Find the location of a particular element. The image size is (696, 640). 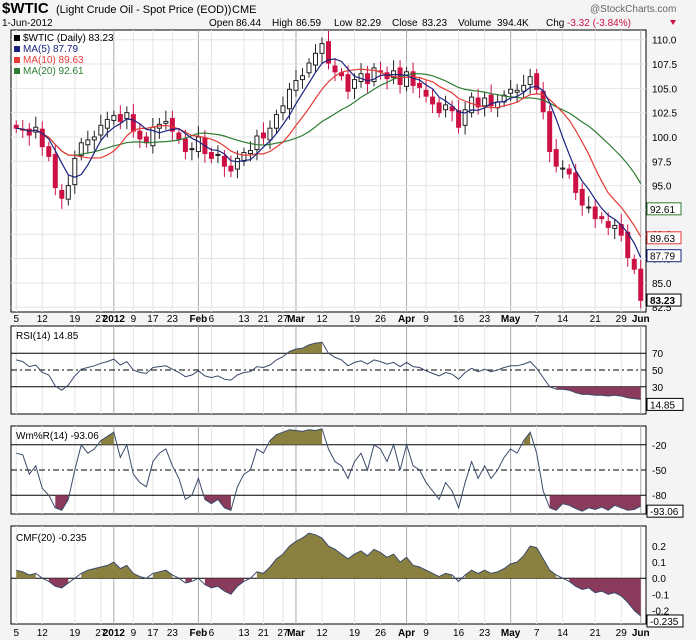

x-tick-label: May is located at coordinates (511, 319).